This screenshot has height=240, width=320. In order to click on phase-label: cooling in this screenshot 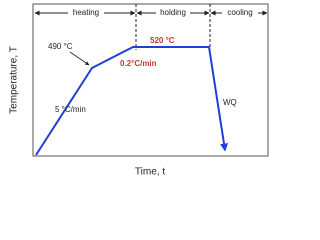, I will do `click(239, 12)`.